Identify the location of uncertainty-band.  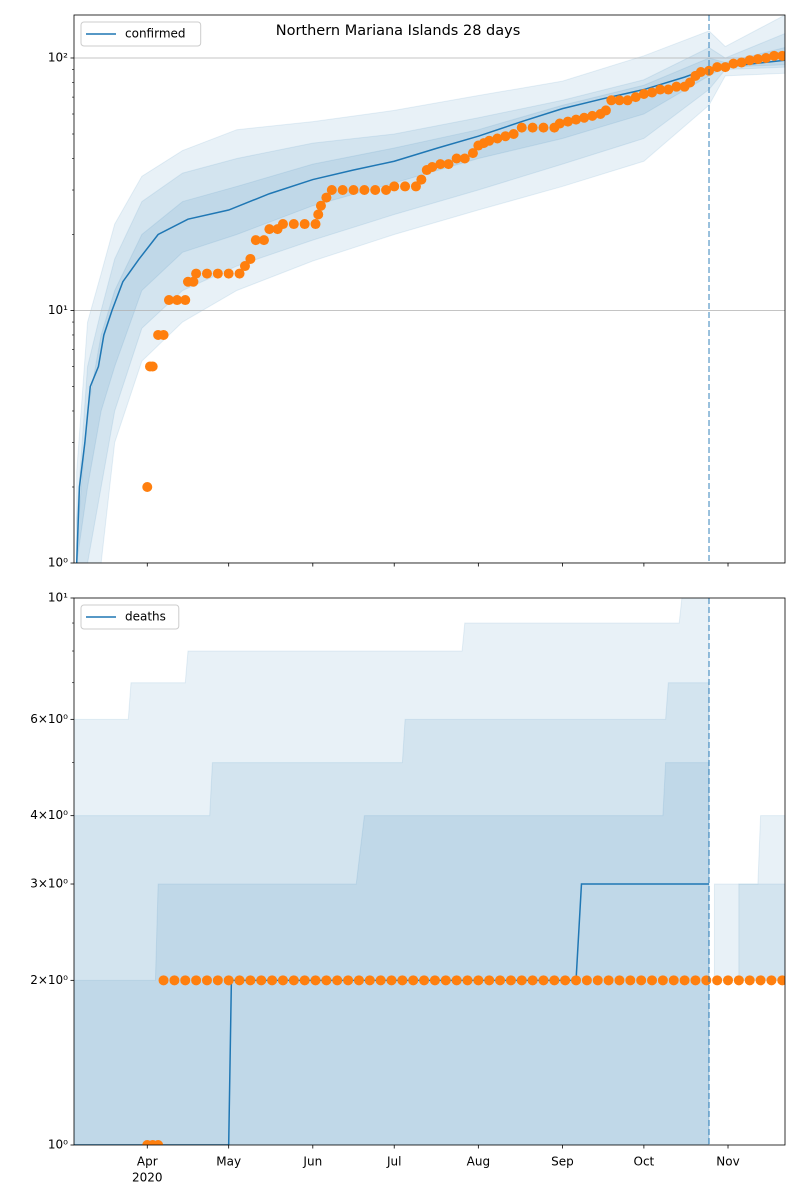
(761, 932).